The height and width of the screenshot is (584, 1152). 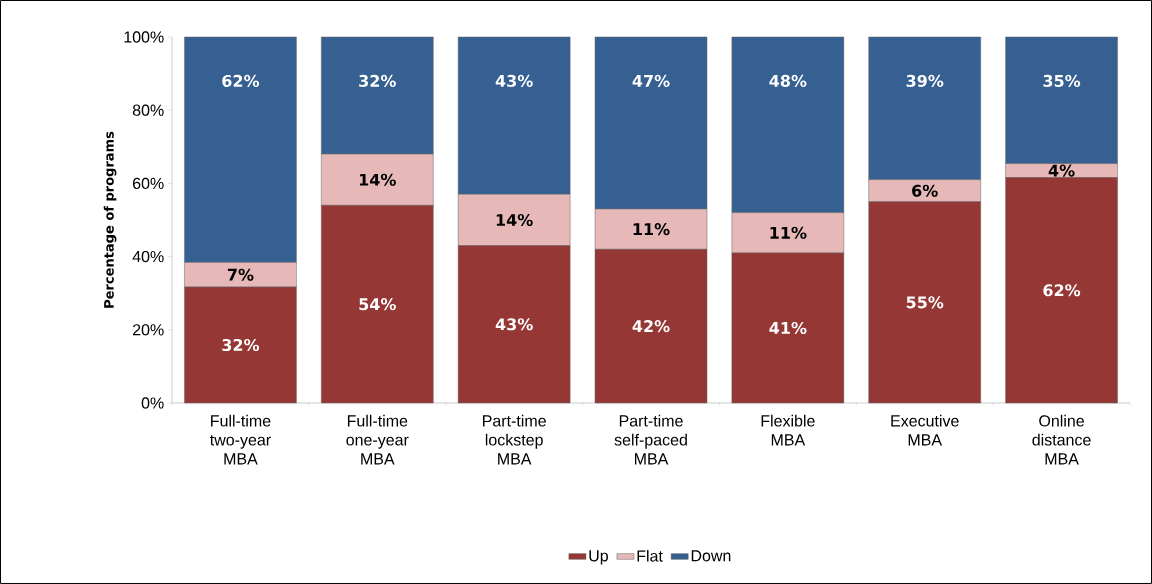 I want to click on data-label: 39%, so click(x=925, y=80).